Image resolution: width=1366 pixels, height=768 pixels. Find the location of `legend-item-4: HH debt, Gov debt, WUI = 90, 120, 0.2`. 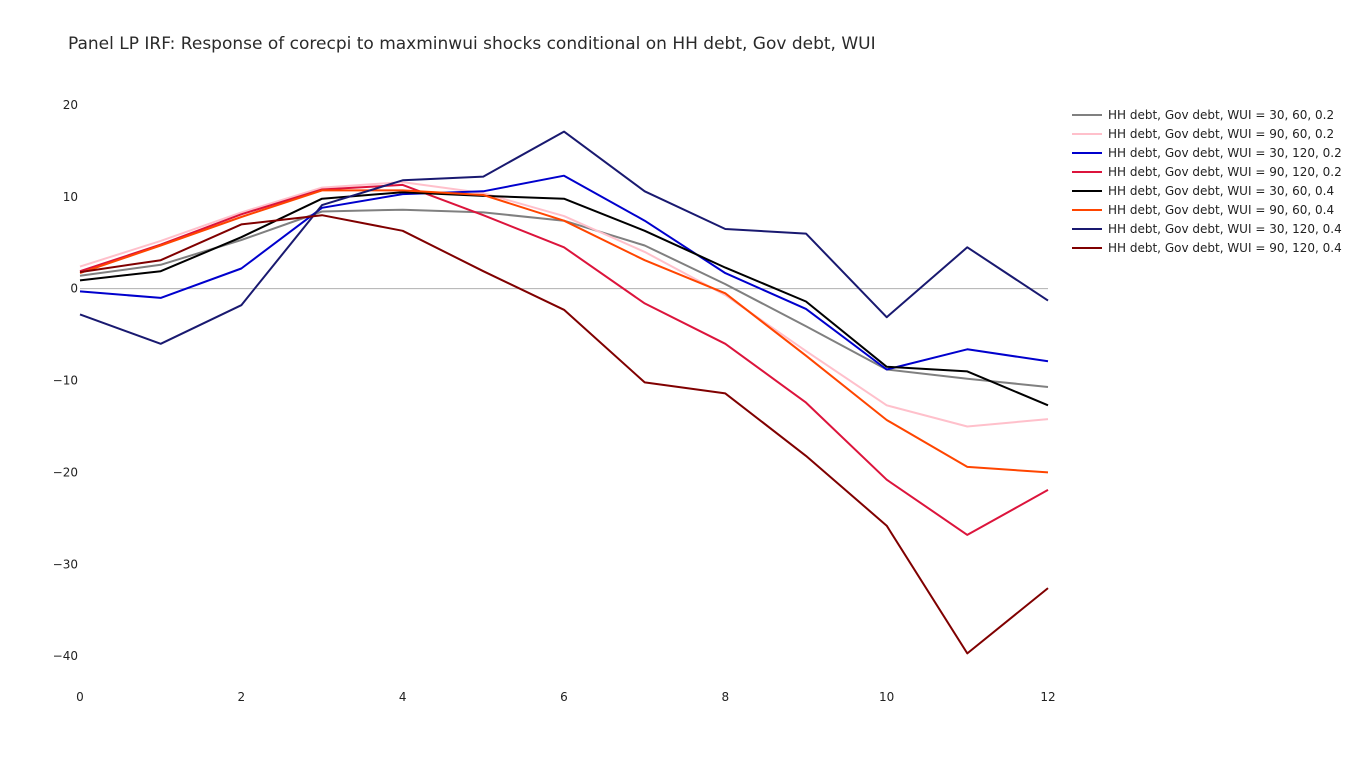

legend-item-4: HH debt, Gov debt, WUI = 90, 120, 0.2 is located at coordinates (1207, 171).